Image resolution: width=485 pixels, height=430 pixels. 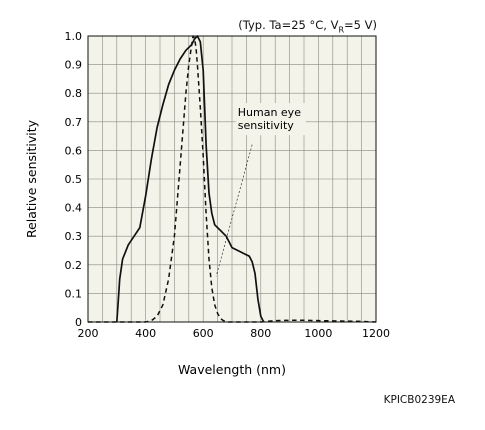 I want to click on annotation-text: sensitivity, so click(x=266, y=125).